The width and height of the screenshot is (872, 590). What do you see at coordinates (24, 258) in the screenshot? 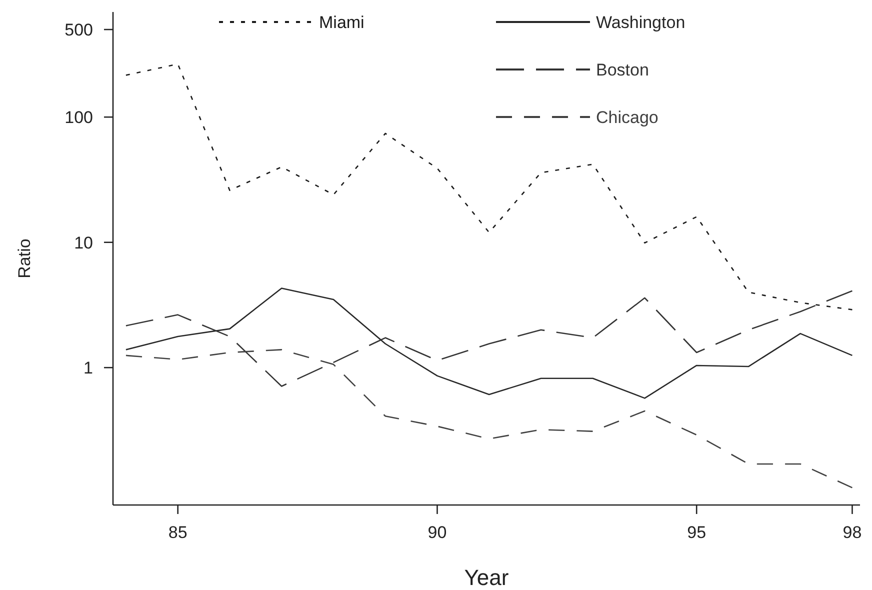
I see `y-axis-title: Ratio` at bounding box center [24, 258].